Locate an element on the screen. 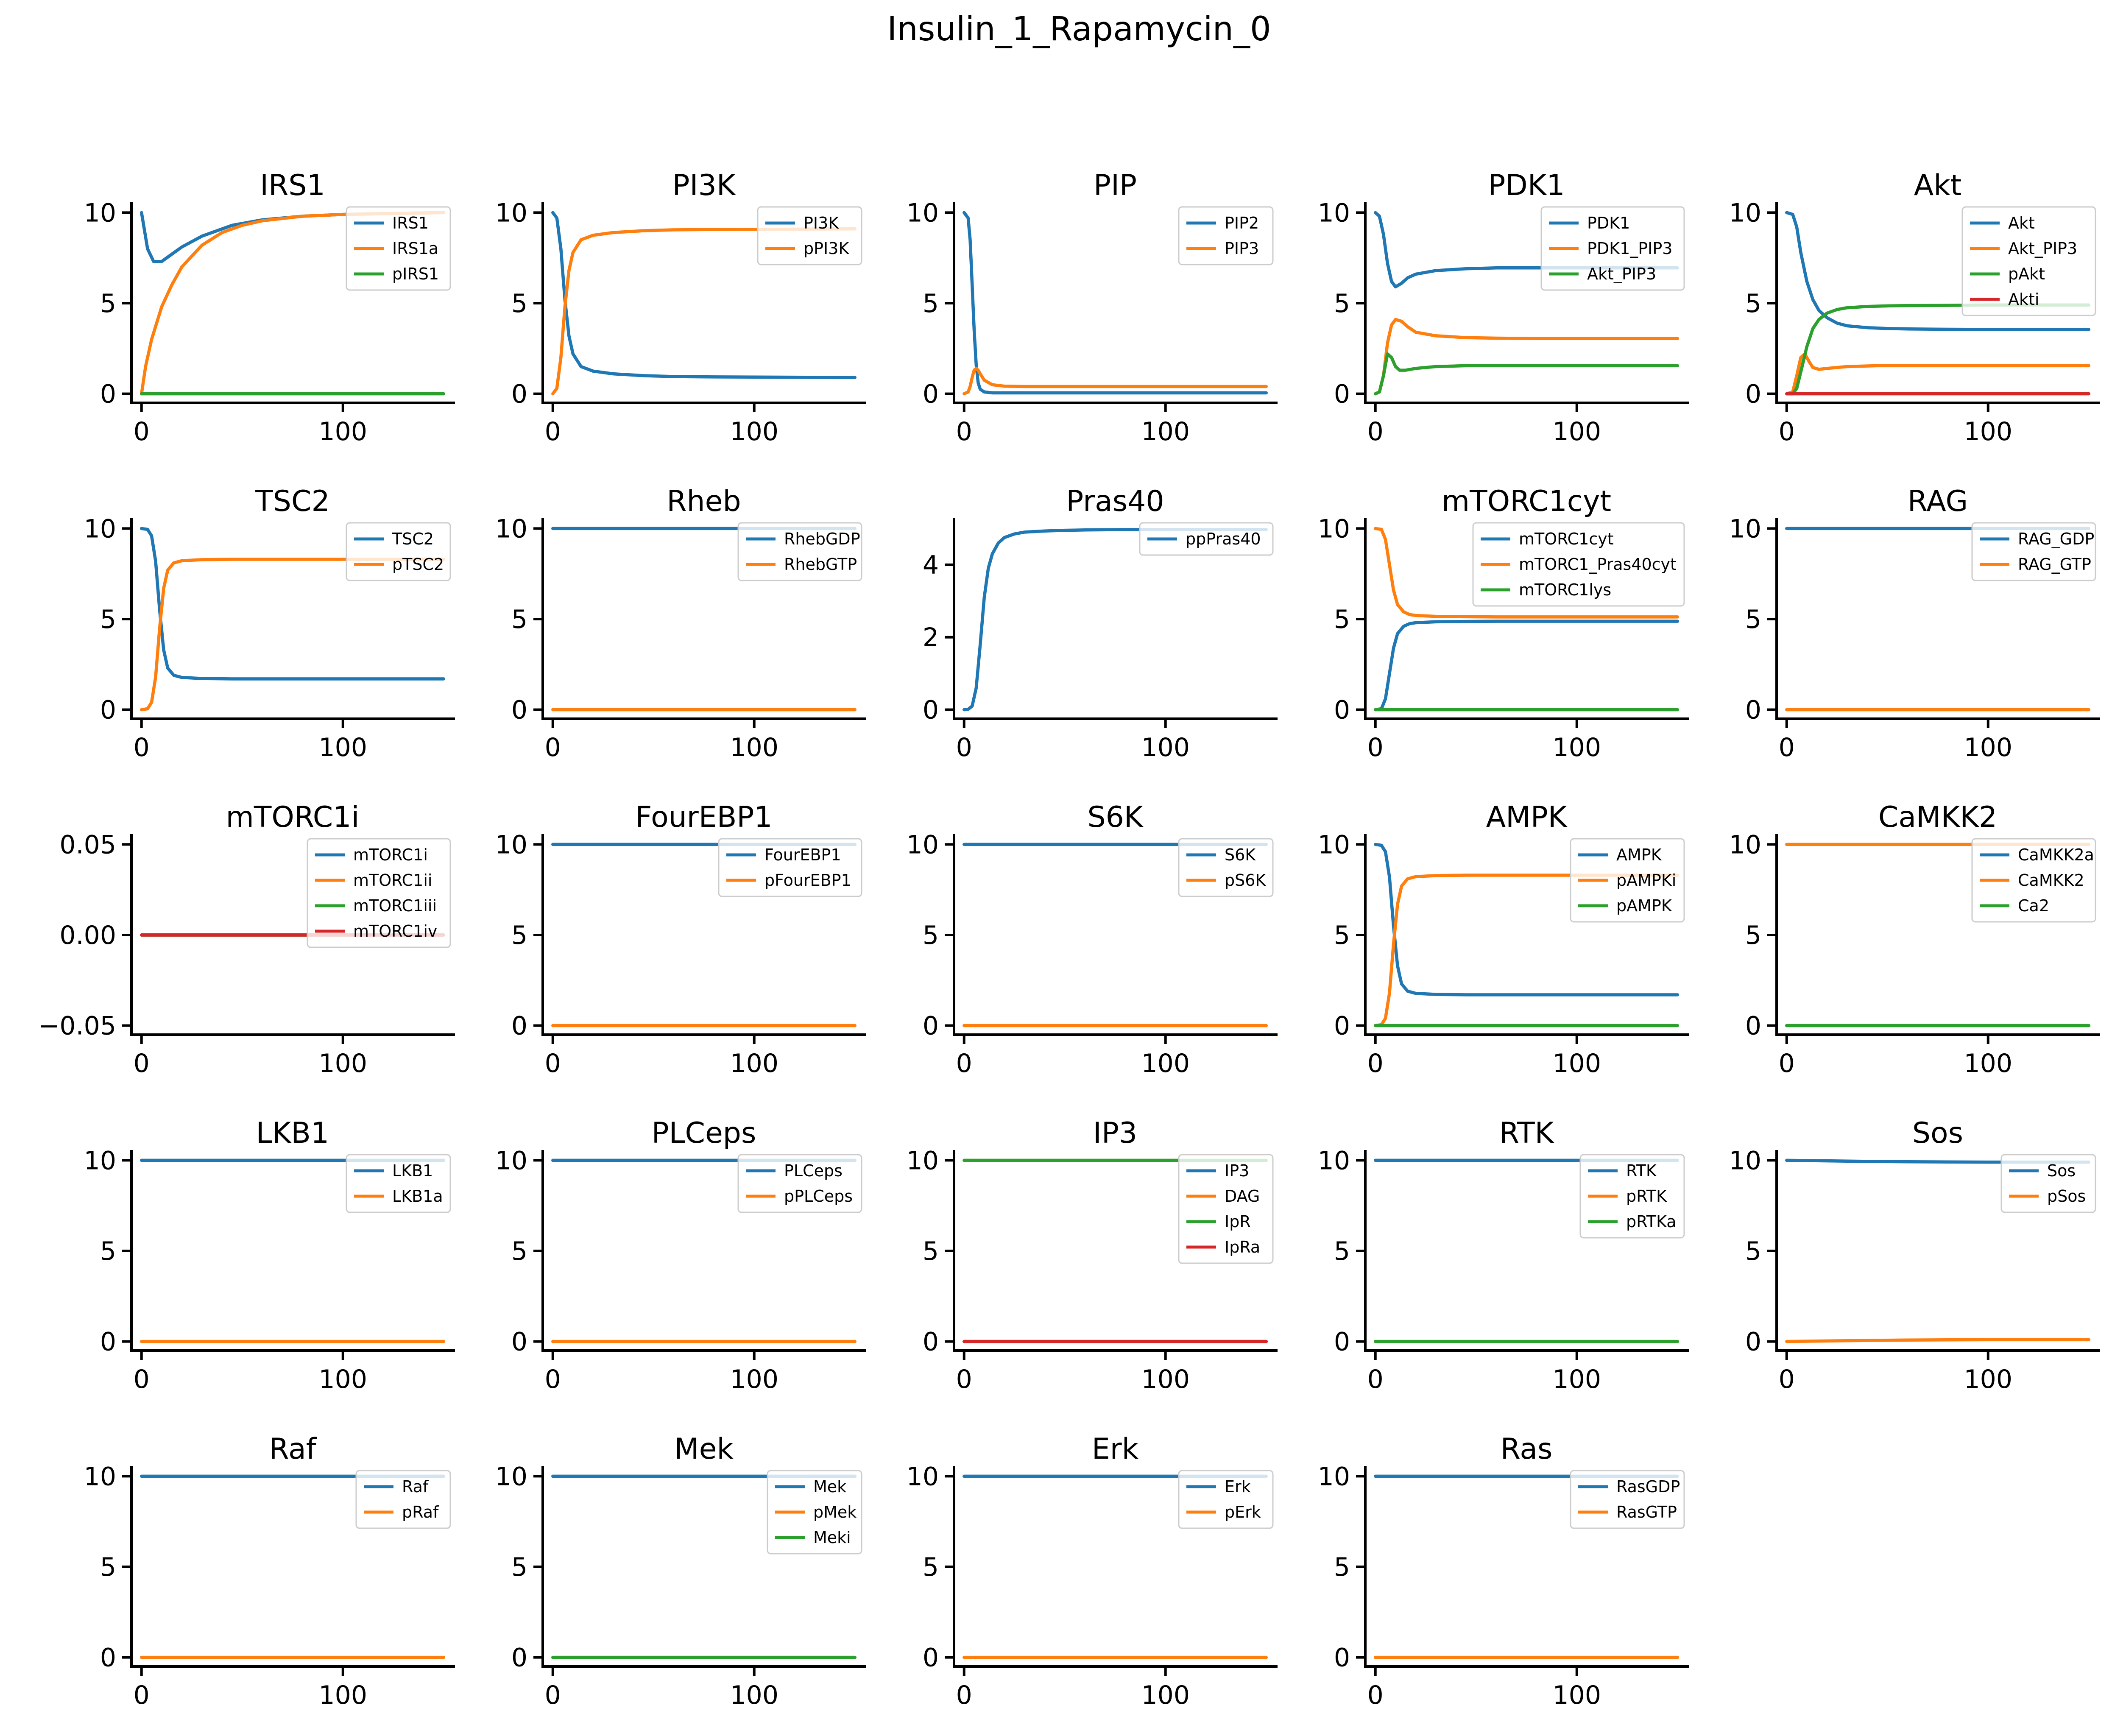  legend-label: PDK1 is located at coordinates (1608, 223).